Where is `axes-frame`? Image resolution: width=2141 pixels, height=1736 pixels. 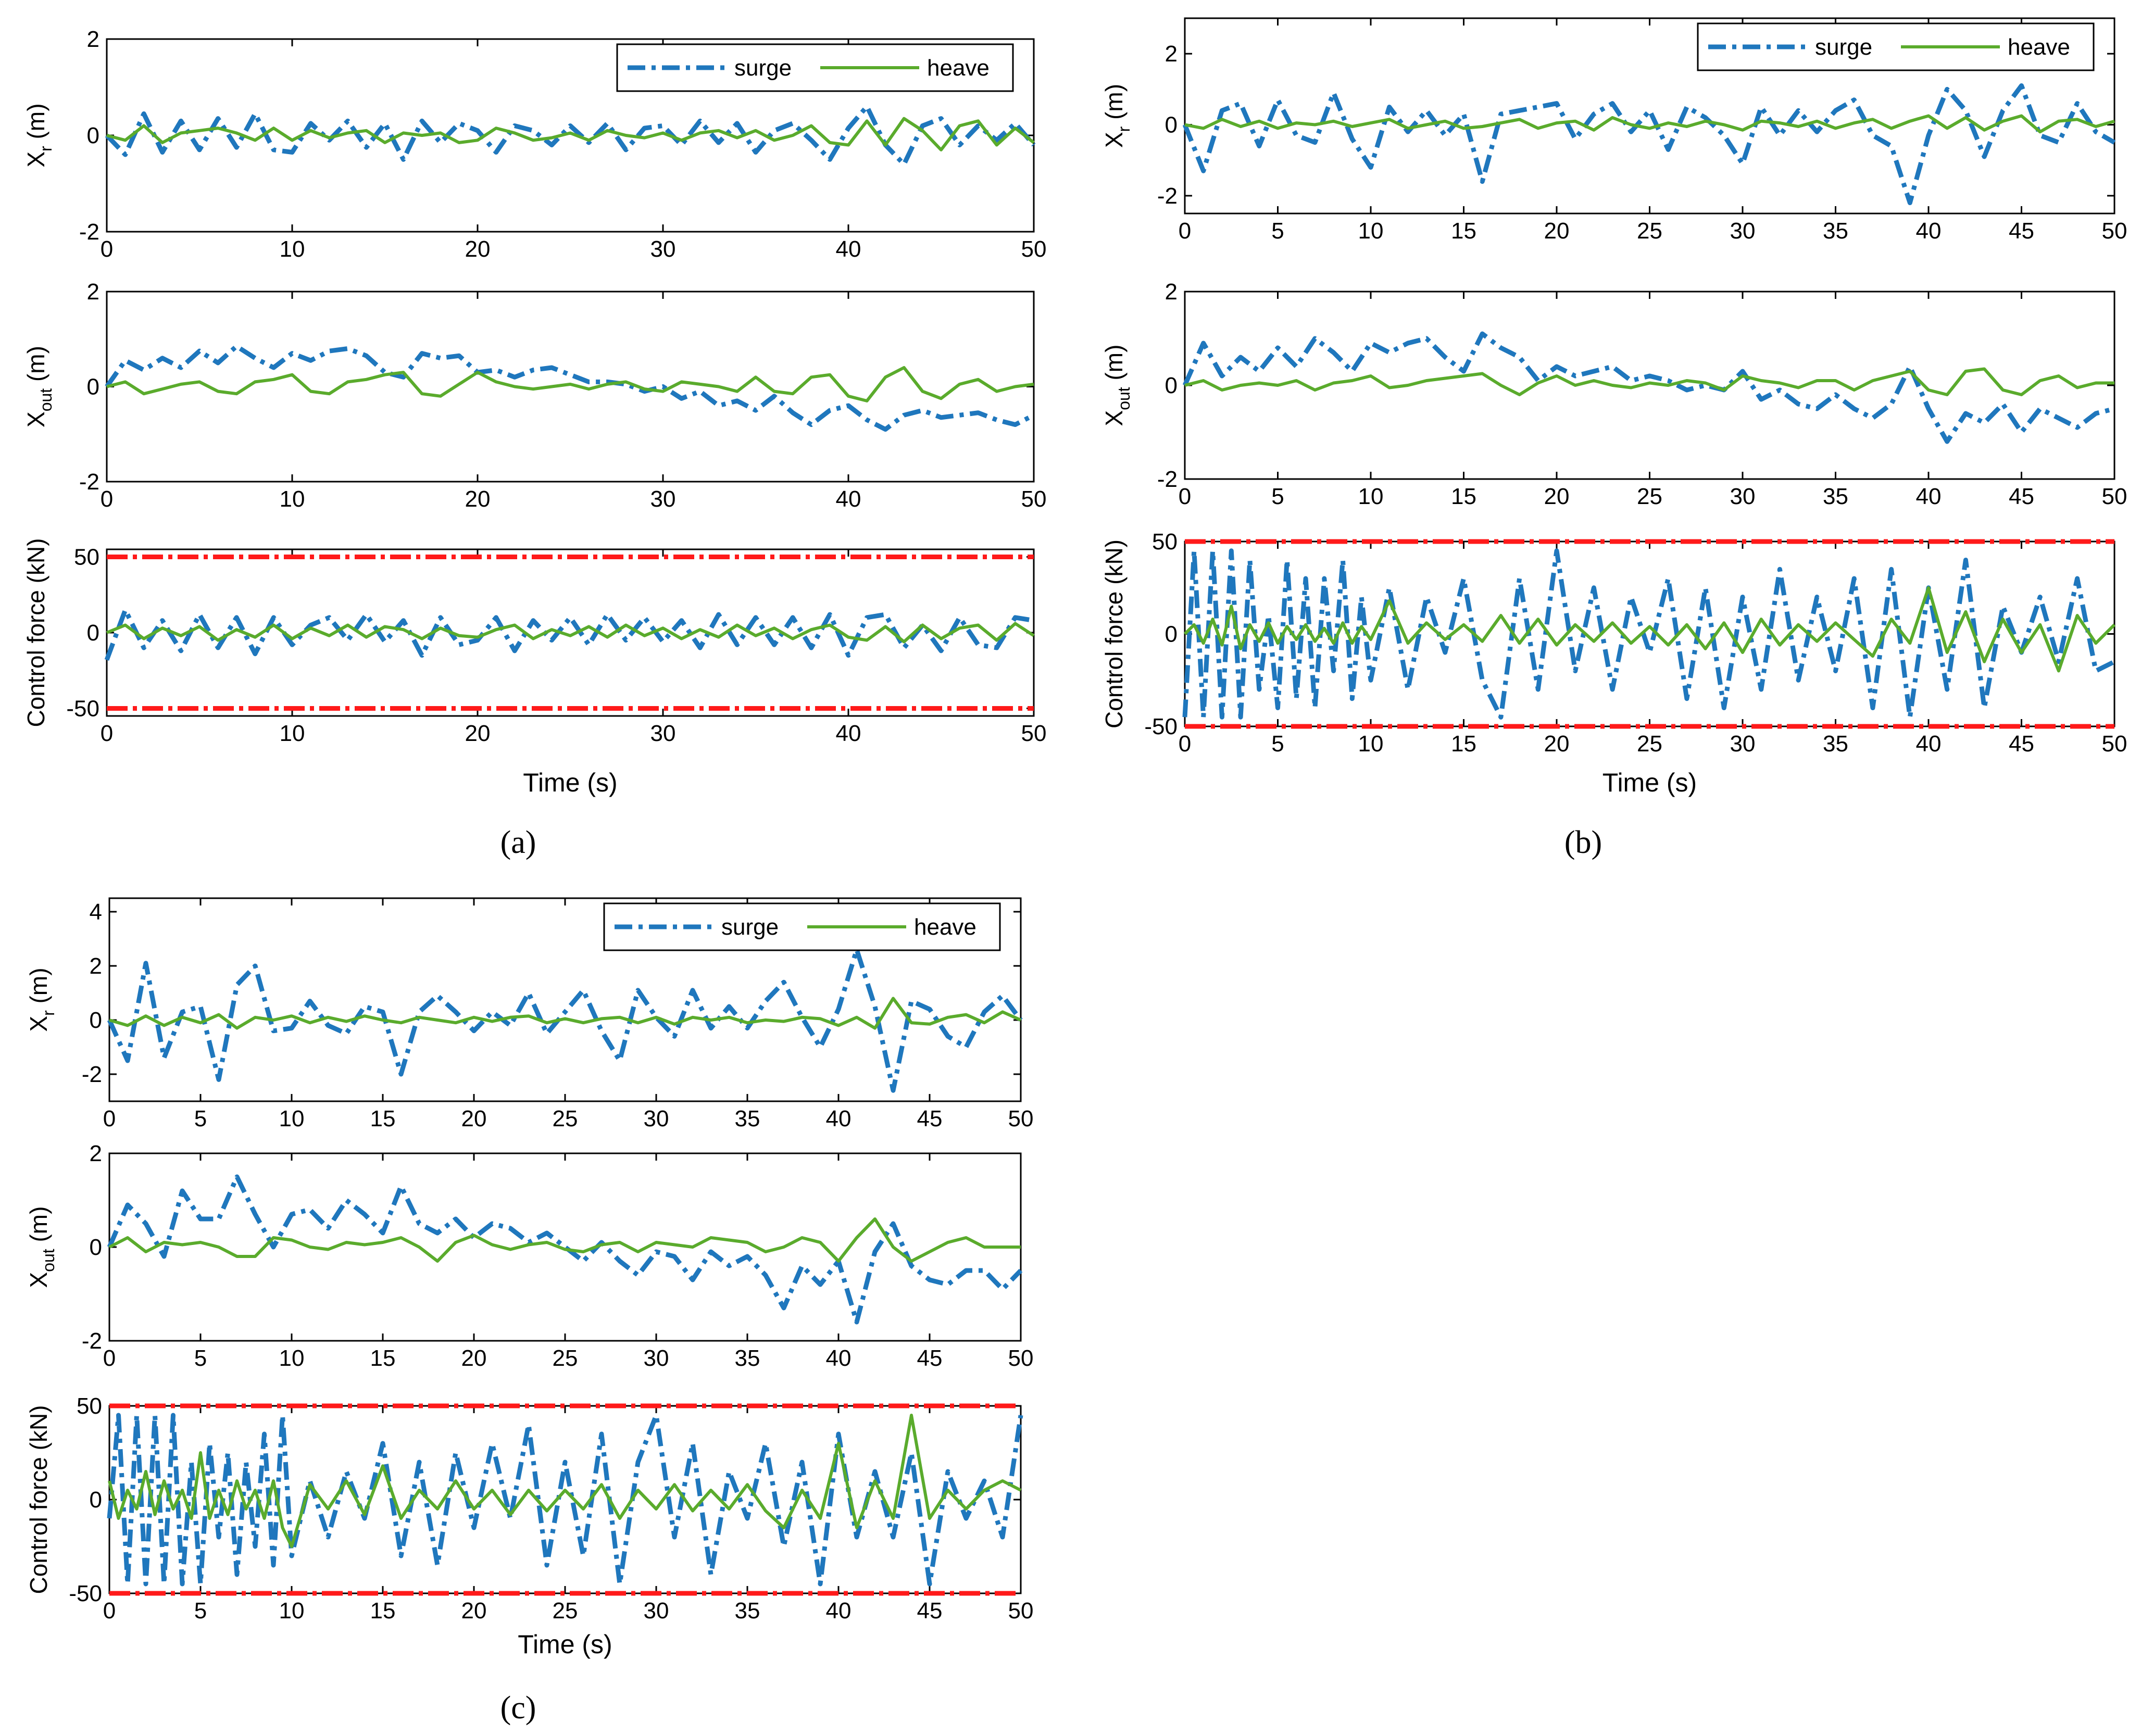
axes-frame is located at coordinates (565, 1247).